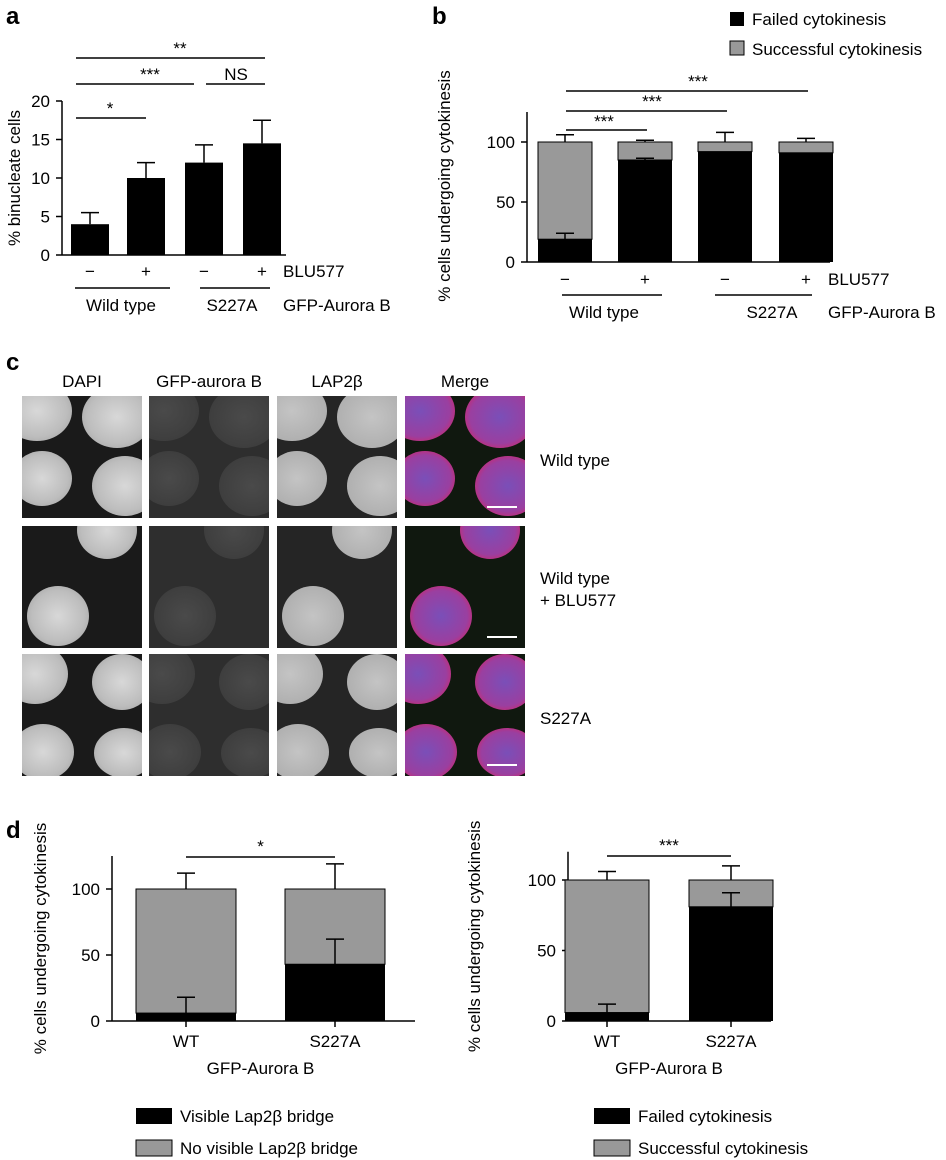  What do you see at coordinates (45, 217) in the screenshot?
I see `chart-a-y-tick-label: 5` at bounding box center [45, 217].